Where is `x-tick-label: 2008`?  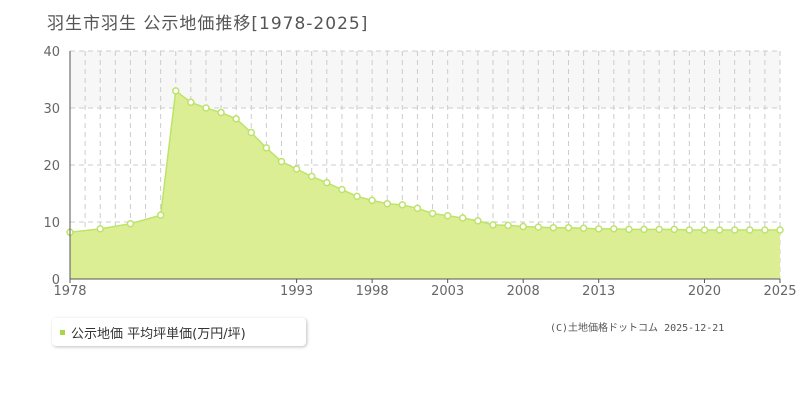 x-tick-label: 2008 is located at coordinates (523, 291).